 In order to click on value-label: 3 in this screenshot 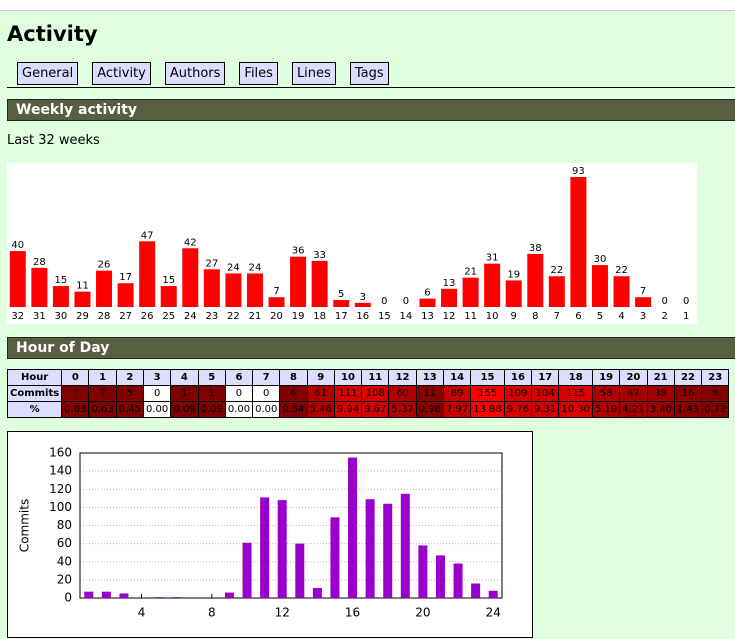, I will do `click(363, 297)`.